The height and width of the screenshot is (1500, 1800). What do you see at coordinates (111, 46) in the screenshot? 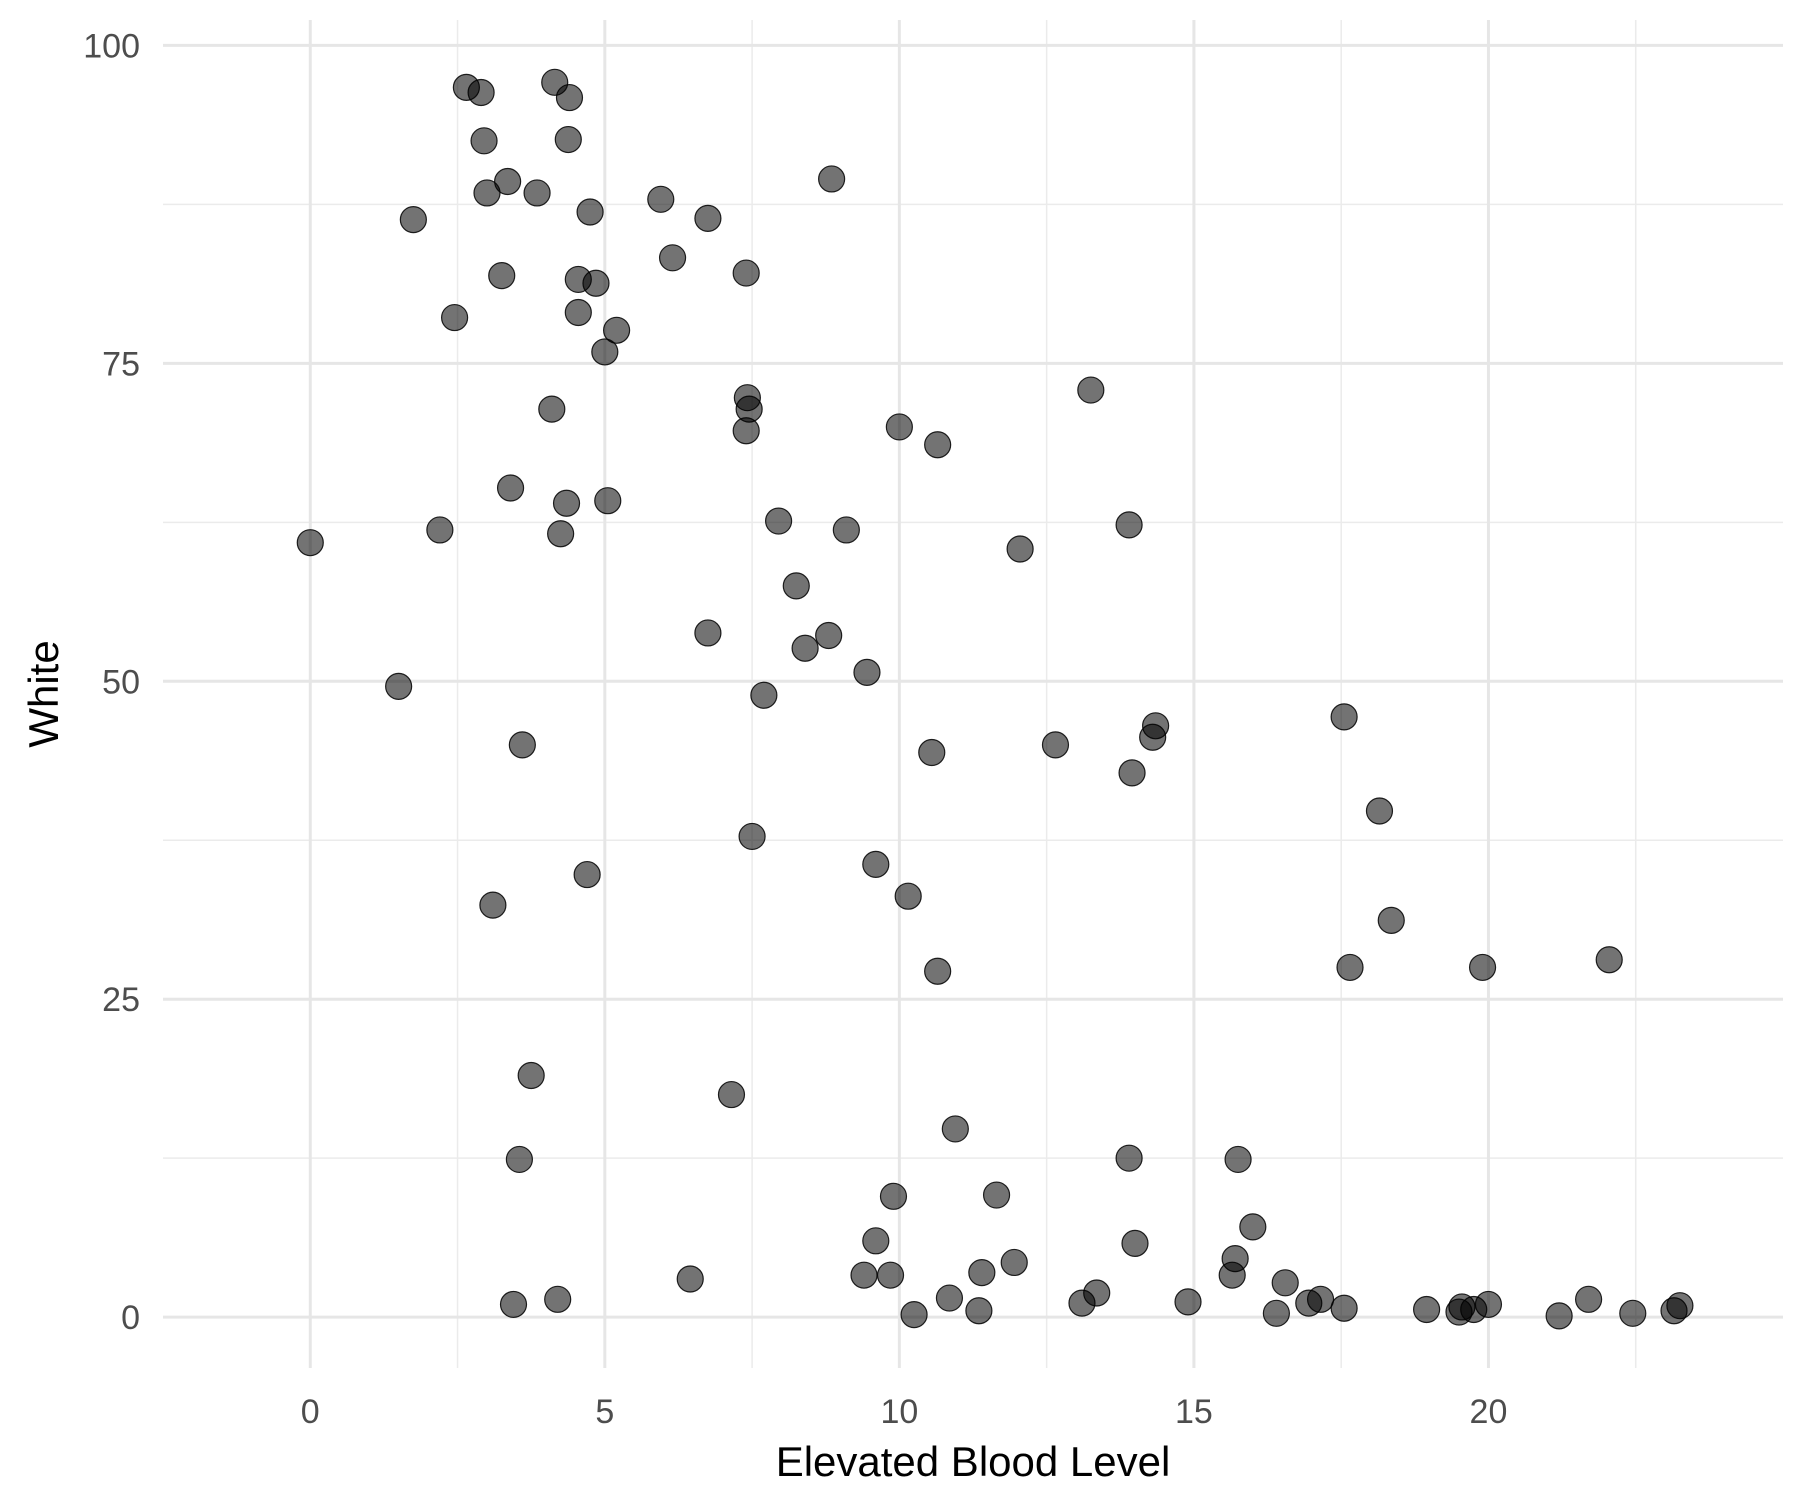
I see `y-tick-label: 100` at bounding box center [111, 46].